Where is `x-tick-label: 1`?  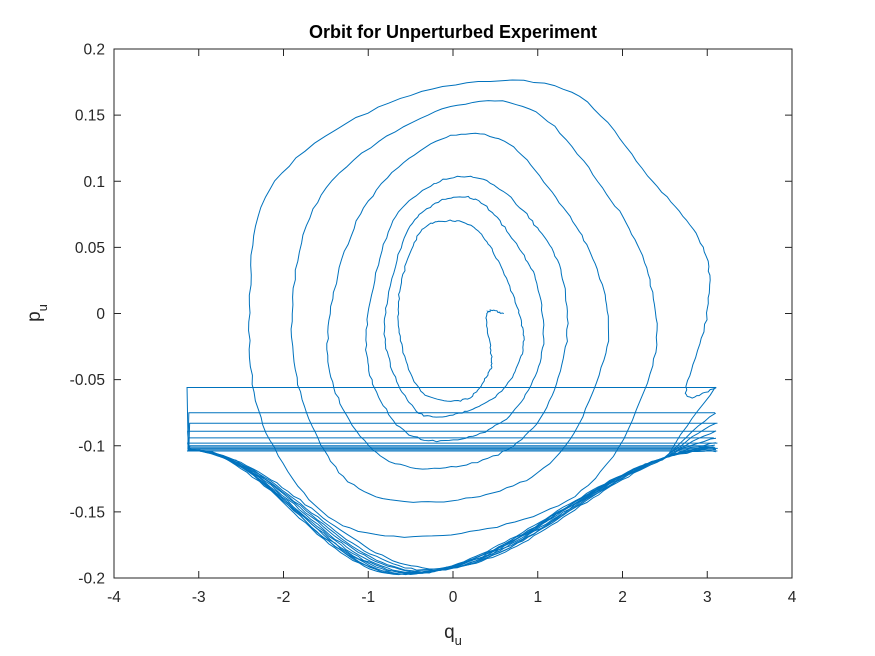
x-tick-label: 1 is located at coordinates (537, 597).